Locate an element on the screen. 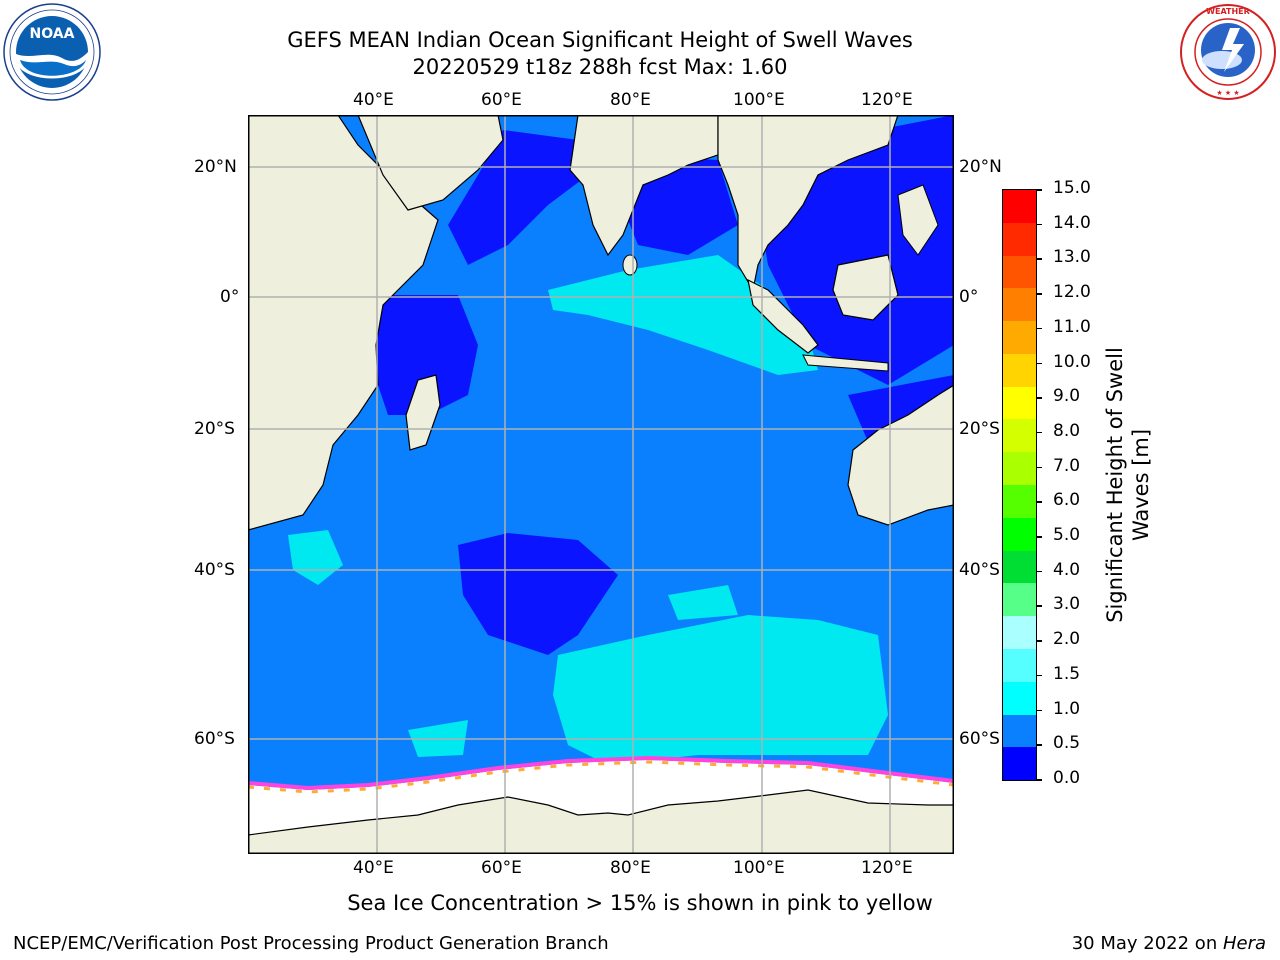 The image size is (1280, 960). ocean-high-swell-patch-west is located at coordinates (315, 557).